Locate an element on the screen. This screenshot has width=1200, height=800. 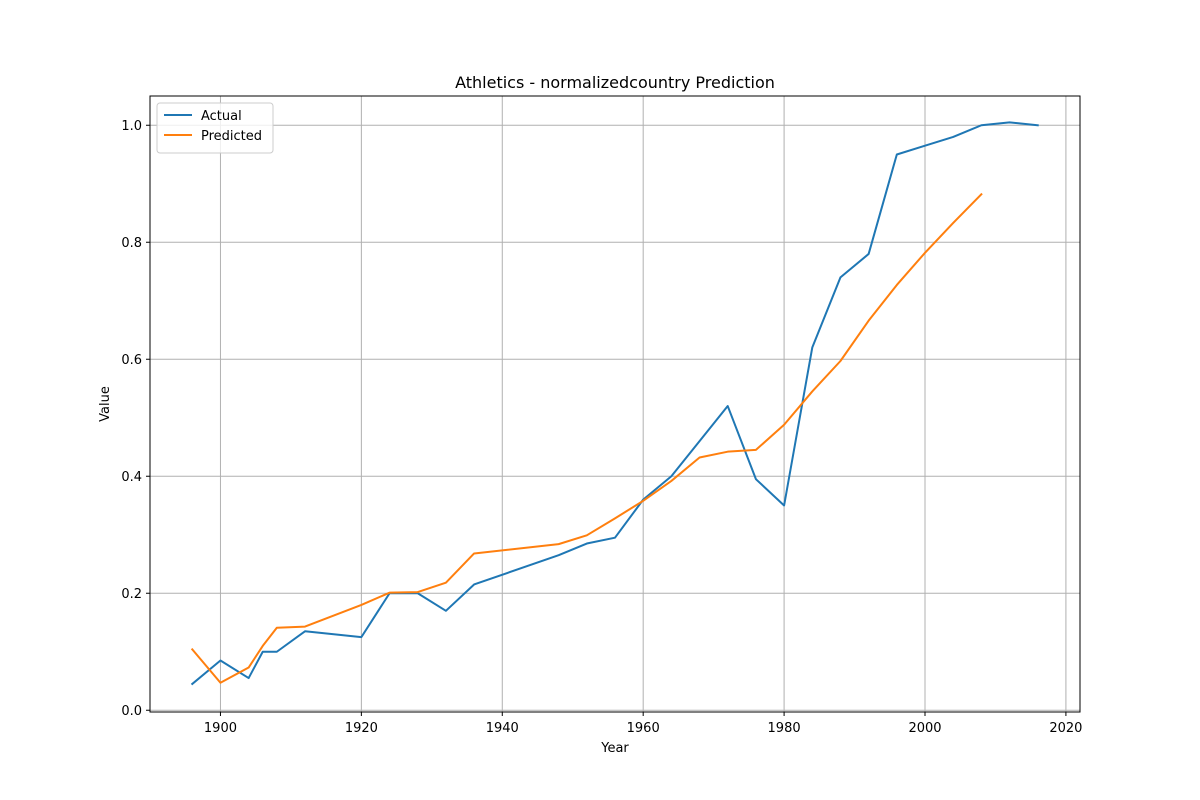
x-tick-label: 1900 is located at coordinates (220, 728).